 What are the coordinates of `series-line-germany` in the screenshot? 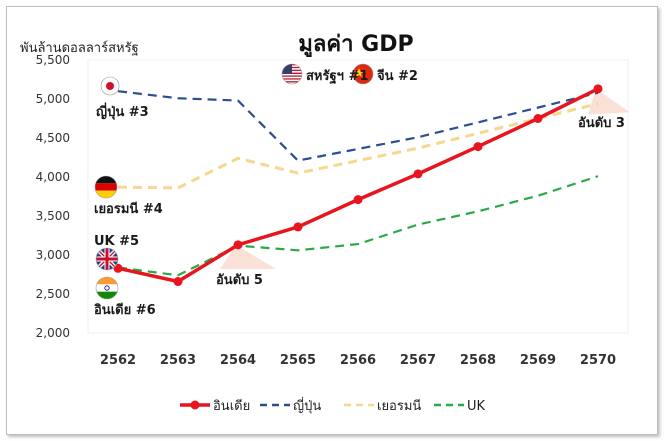 It's located at (358, 146).